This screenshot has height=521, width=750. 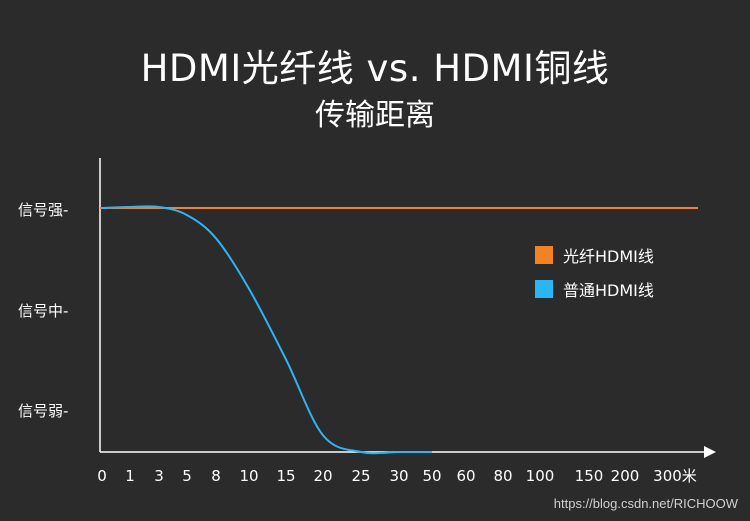 I want to click on legend-swatch-copper, so click(x=544, y=289).